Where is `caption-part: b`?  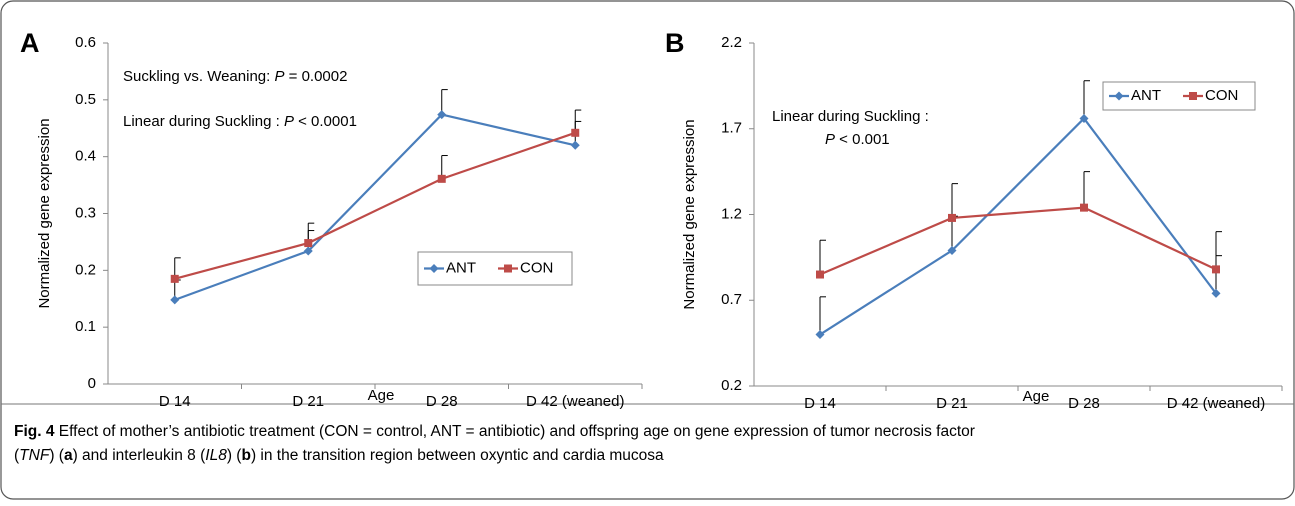 caption-part: b is located at coordinates (245, 455).